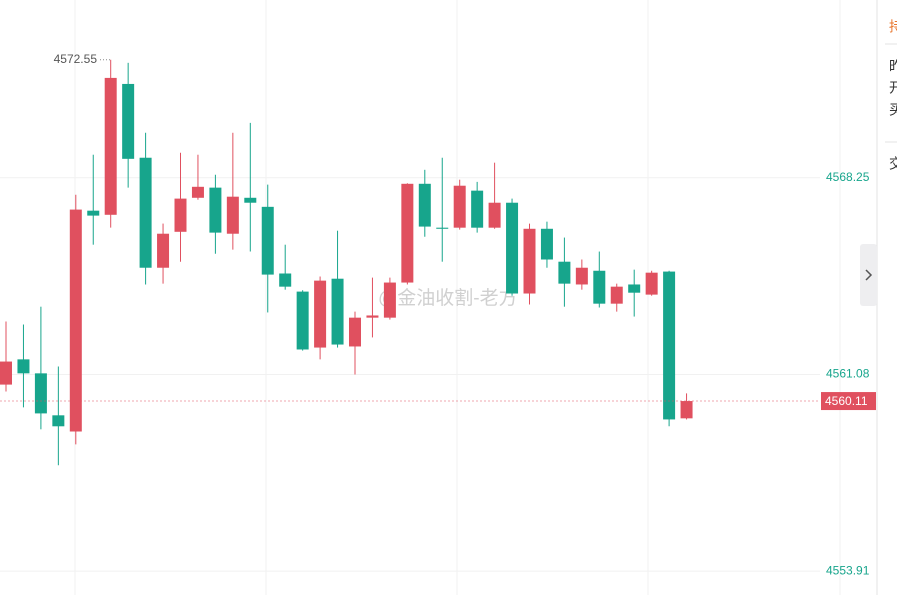 The image size is (897, 600). I want to click on side-panel-text: 交, so click(893, 164).